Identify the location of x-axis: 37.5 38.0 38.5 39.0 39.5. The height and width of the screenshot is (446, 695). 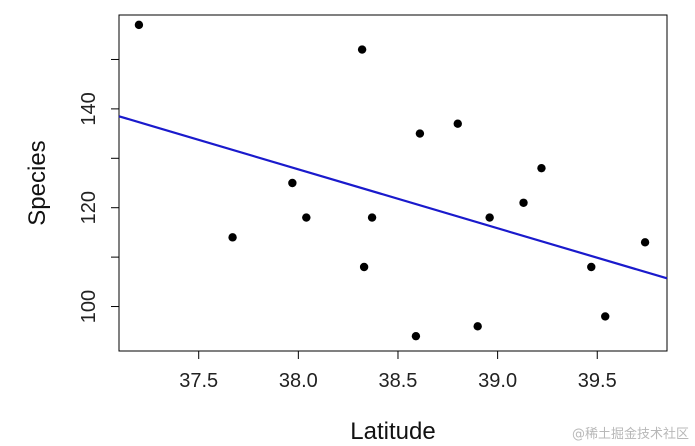
(398, 371).